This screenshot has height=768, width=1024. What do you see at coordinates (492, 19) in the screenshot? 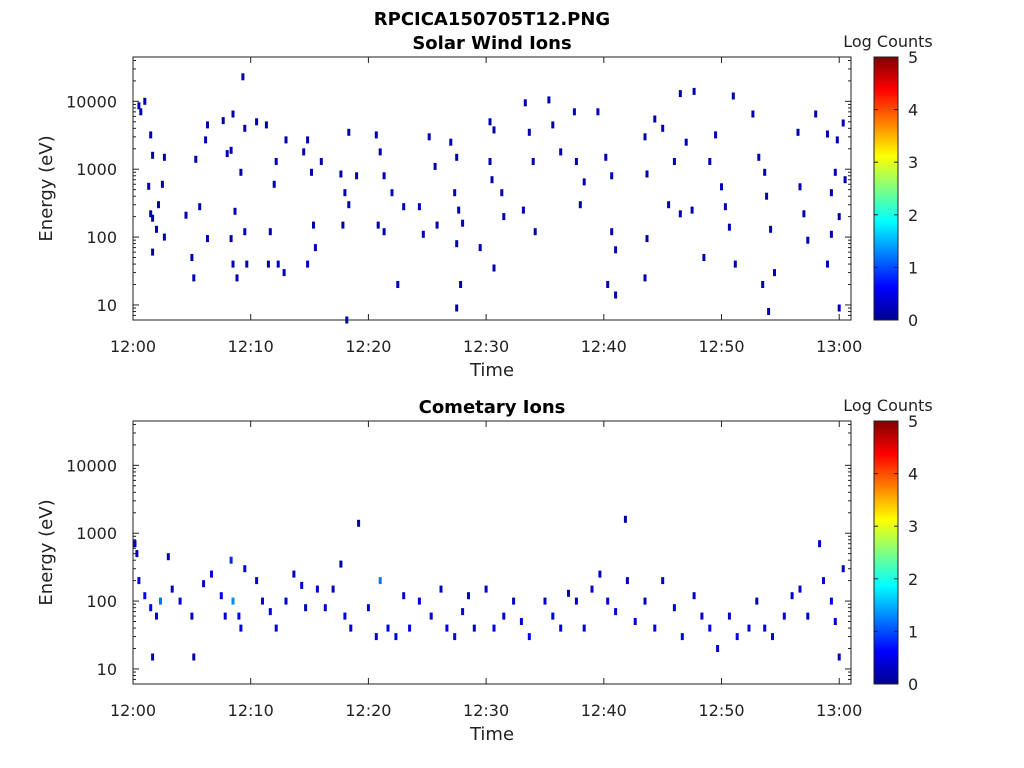
I see `figure-title: RPCICA150705T12.PNG` at bounding box center [492, 19].